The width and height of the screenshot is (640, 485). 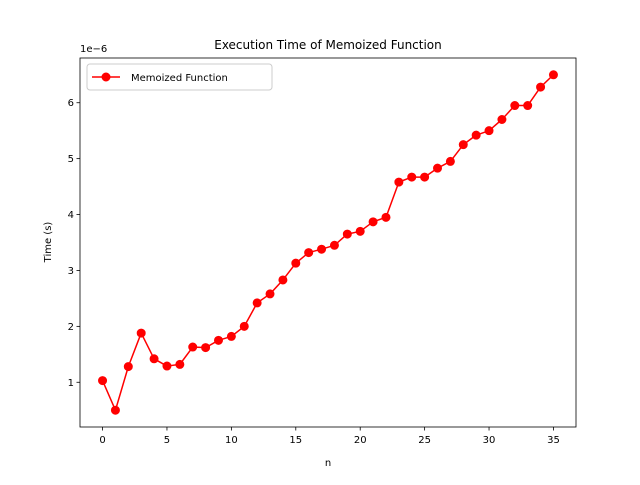 What do you see at coordinates (553, 440) in the screenshot?
I see `x-tick-label: 35` at bounding box center [553, 440].